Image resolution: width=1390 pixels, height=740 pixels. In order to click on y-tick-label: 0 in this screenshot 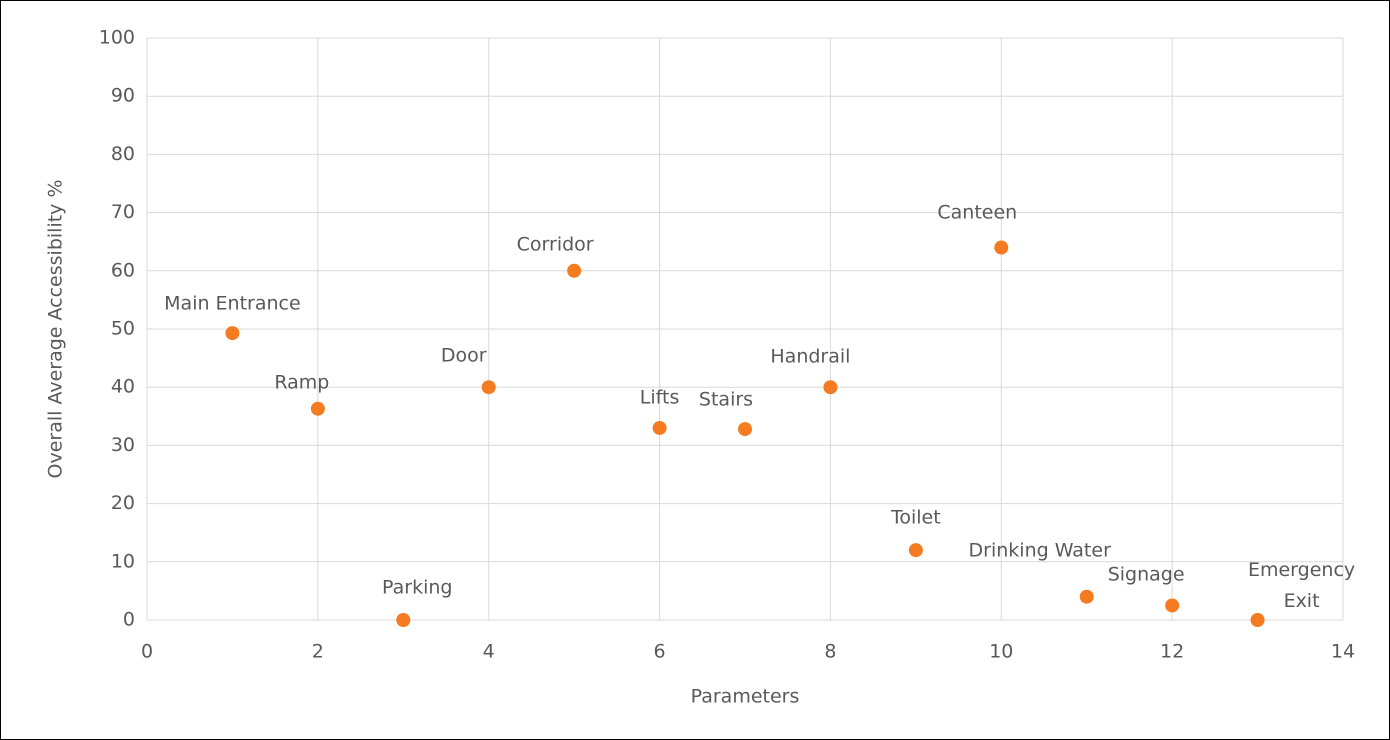, I will do `click(129, 620)`.